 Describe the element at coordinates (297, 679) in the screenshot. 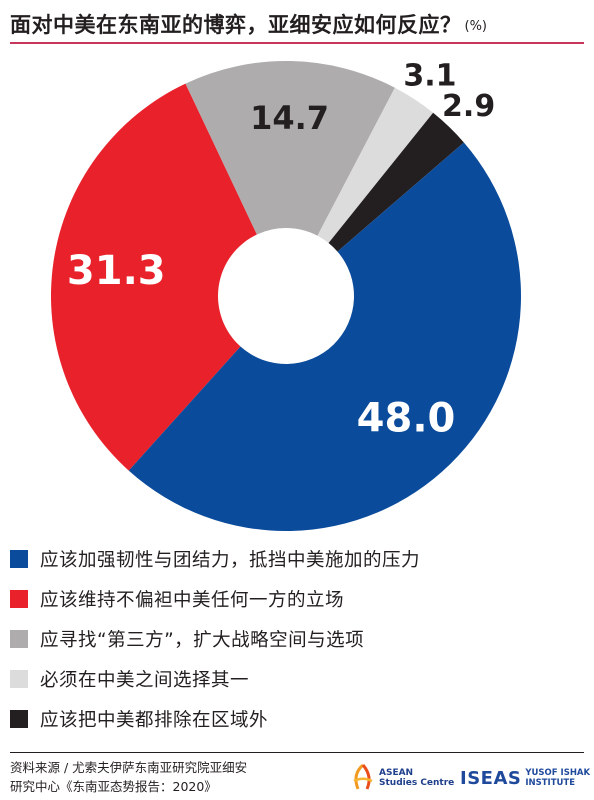

I see `legend-item: 必须在中美之间选择其一` at that location.